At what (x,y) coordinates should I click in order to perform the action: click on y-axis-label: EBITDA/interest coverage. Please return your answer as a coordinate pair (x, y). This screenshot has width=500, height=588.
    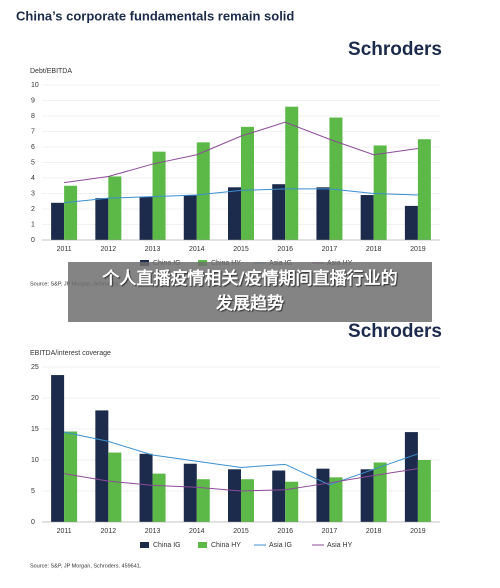
    Looking at the image, I should click on (70, 353).